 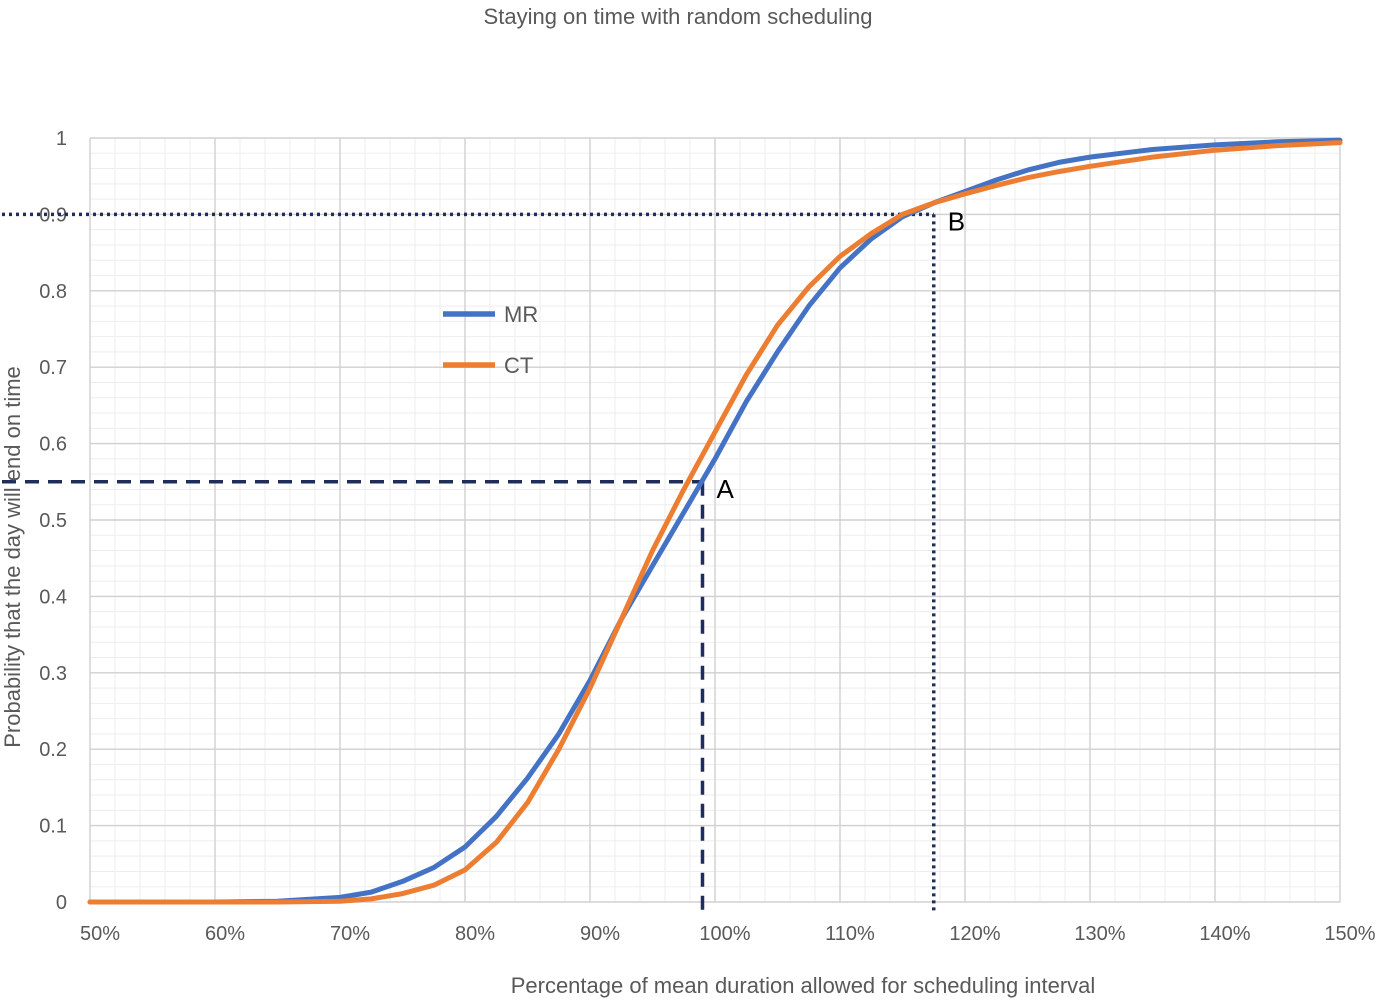 I want to click on annotation-a: A, so click(x=726, y=489).